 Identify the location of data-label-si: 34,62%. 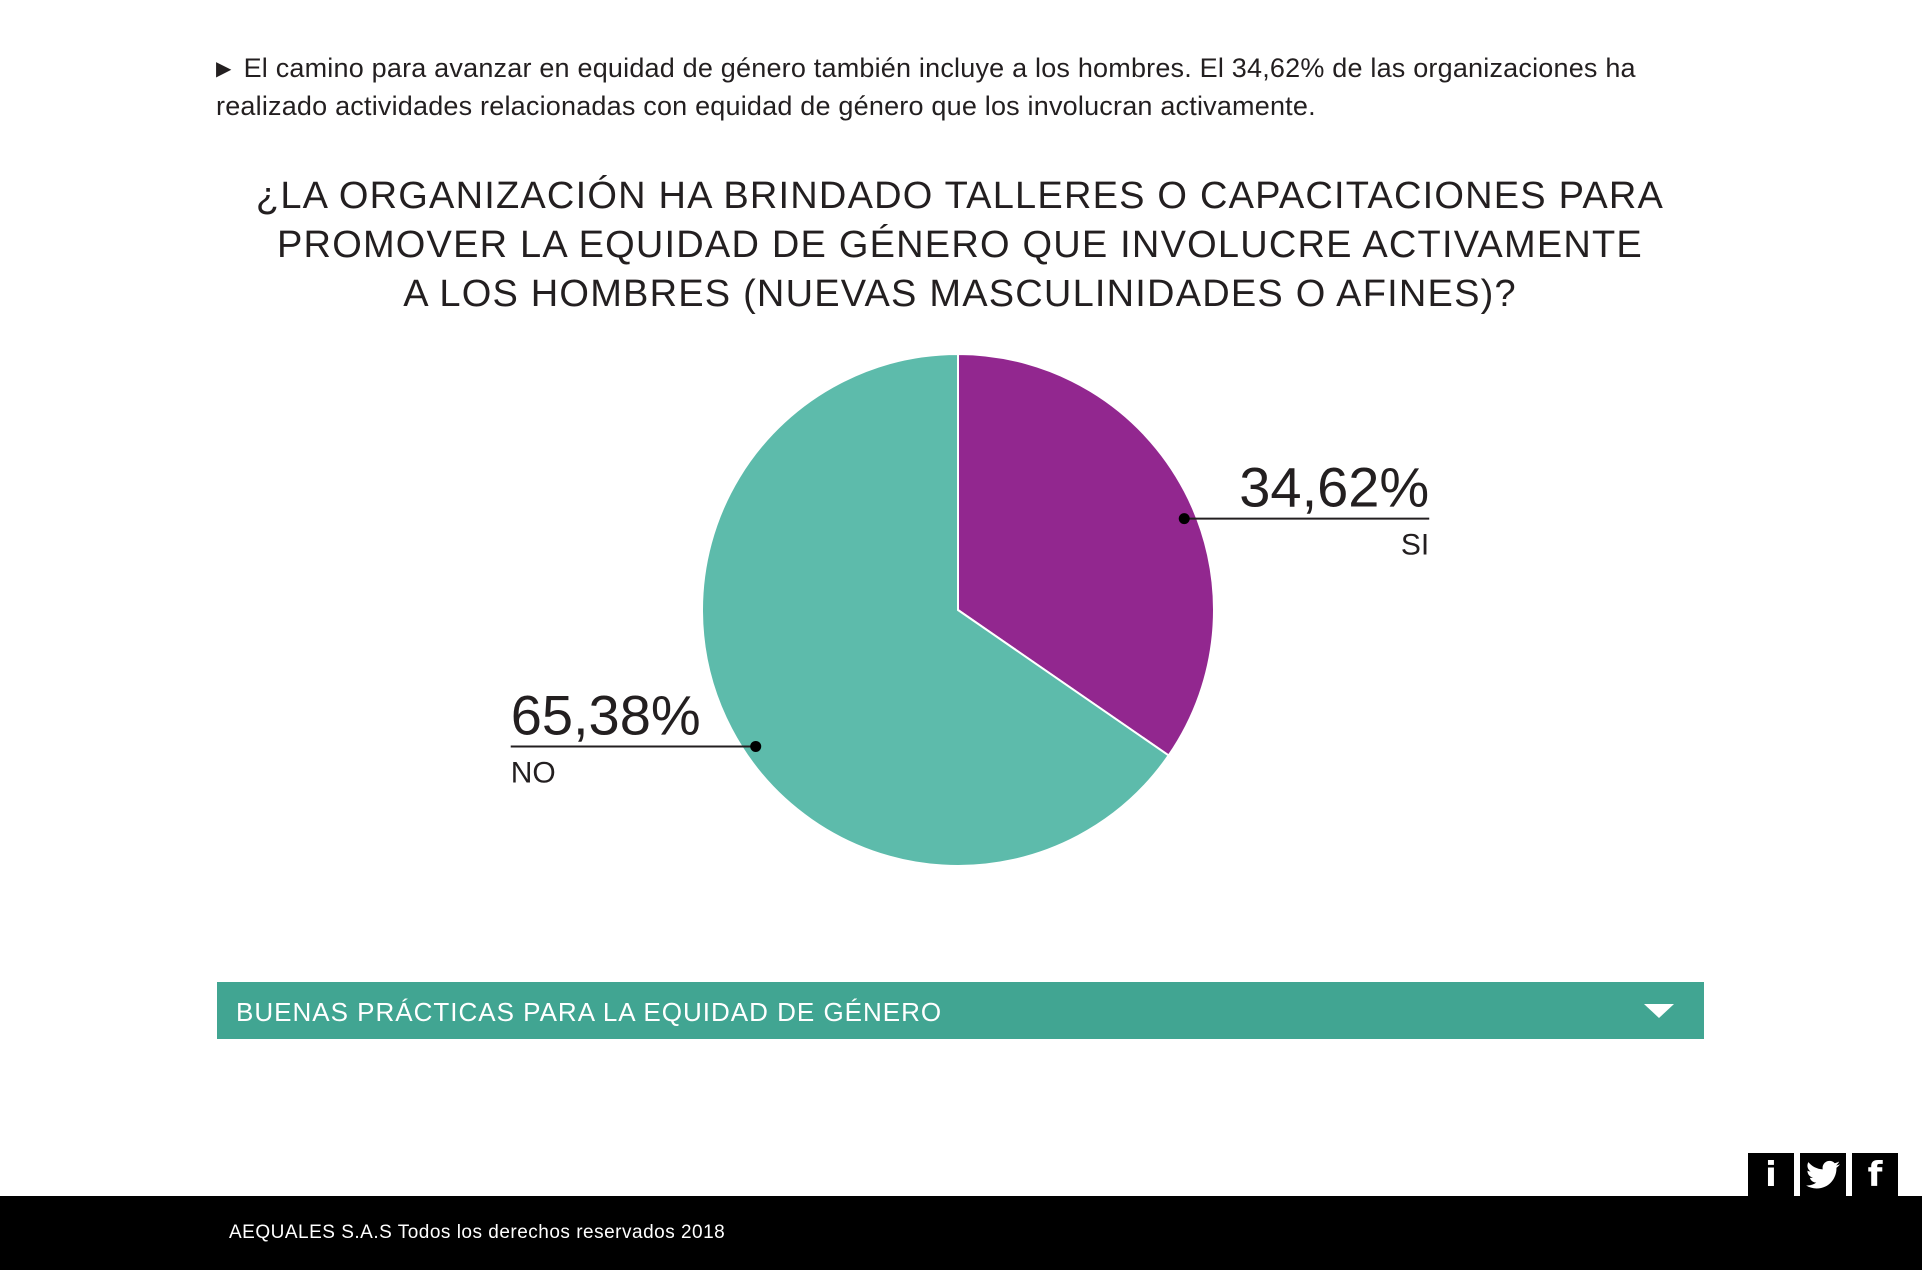
(1334, 487).